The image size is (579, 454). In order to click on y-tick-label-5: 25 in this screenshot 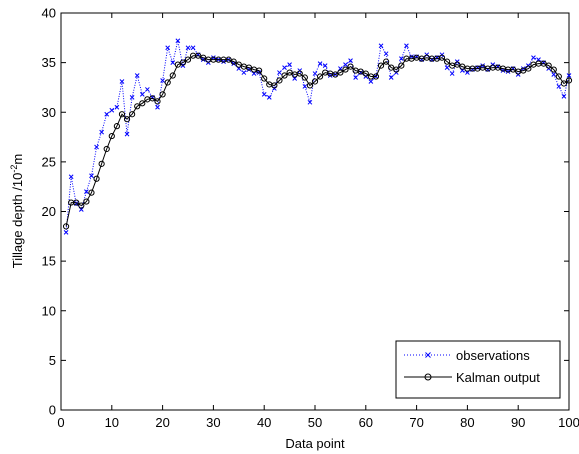, I will do `click(49, 161)`.